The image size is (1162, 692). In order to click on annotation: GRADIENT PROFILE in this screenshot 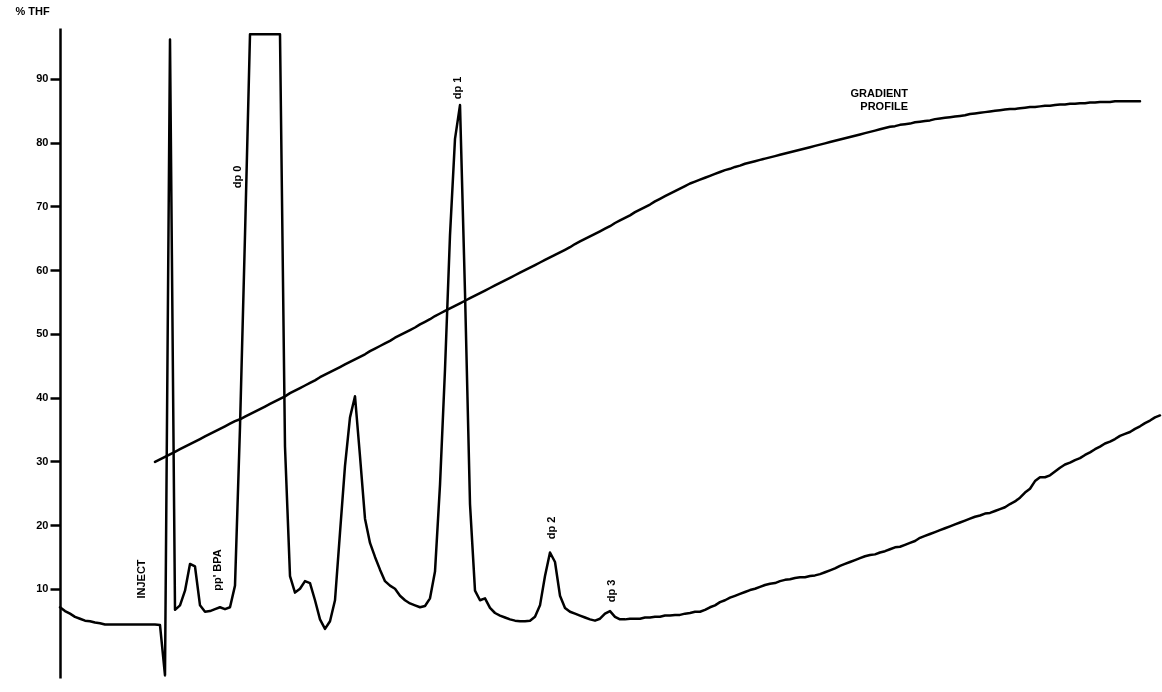, I will do `click(879, 99)`.